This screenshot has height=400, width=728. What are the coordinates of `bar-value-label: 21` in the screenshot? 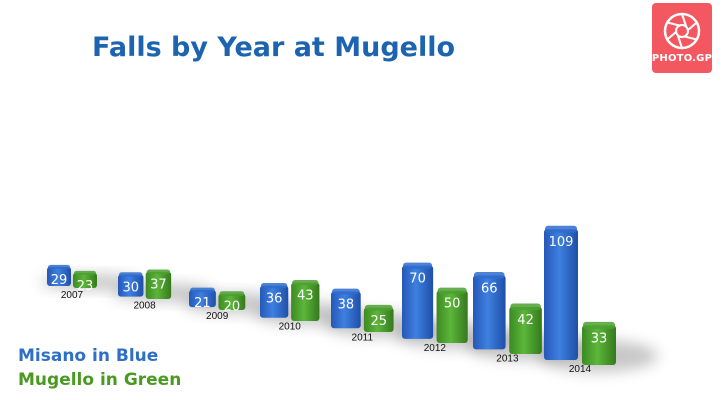 It's located at (202, 303).